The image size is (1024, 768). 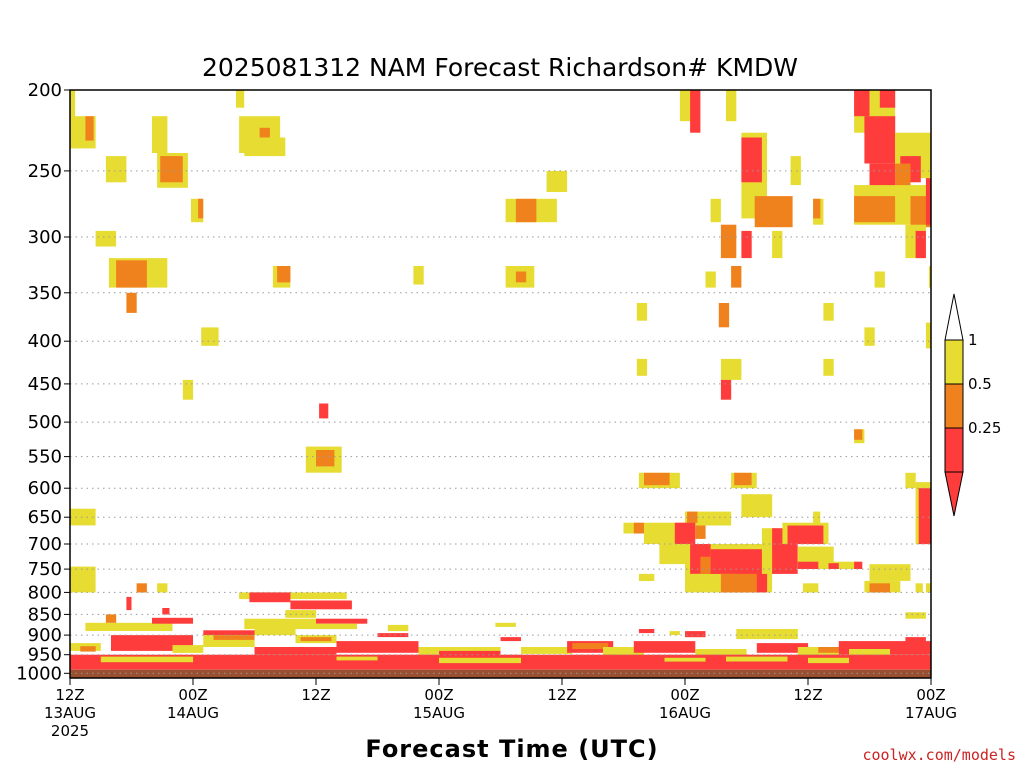 I want to click on x-tick-label: 13AUG, so click(x=70, y=713).